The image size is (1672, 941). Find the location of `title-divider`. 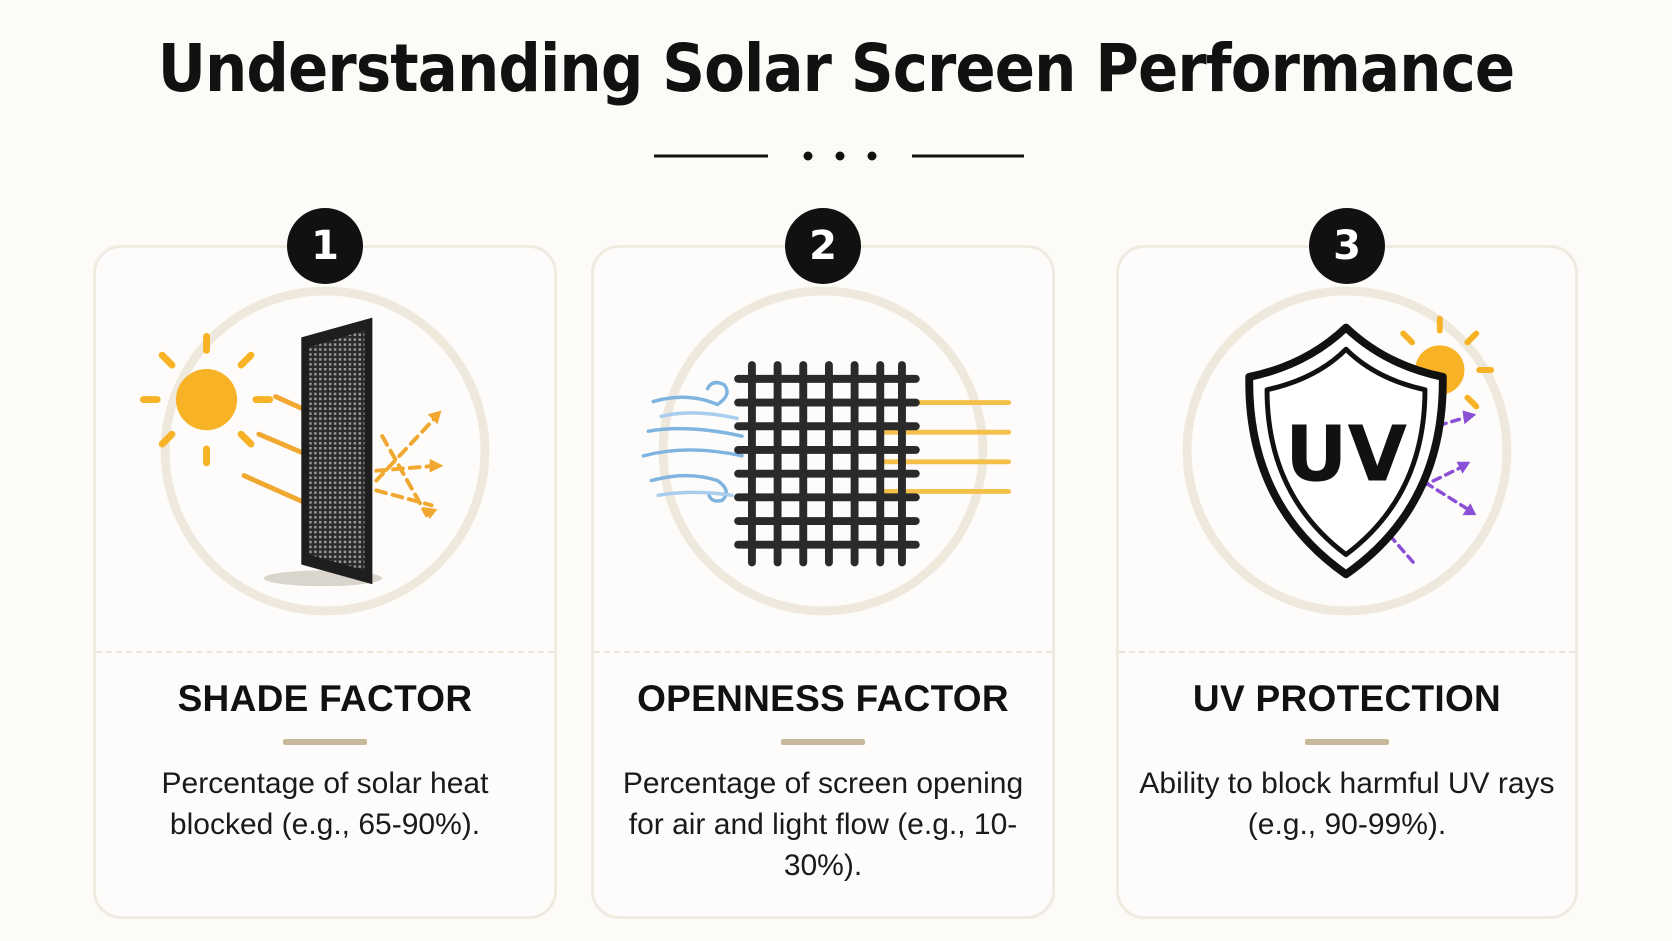

title-divider is located at coordinates (839, 156).